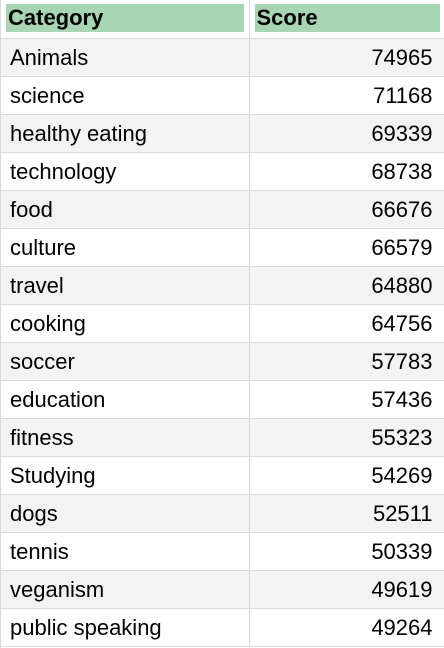  I want to click on category-cell: culture, so click(125, 247).